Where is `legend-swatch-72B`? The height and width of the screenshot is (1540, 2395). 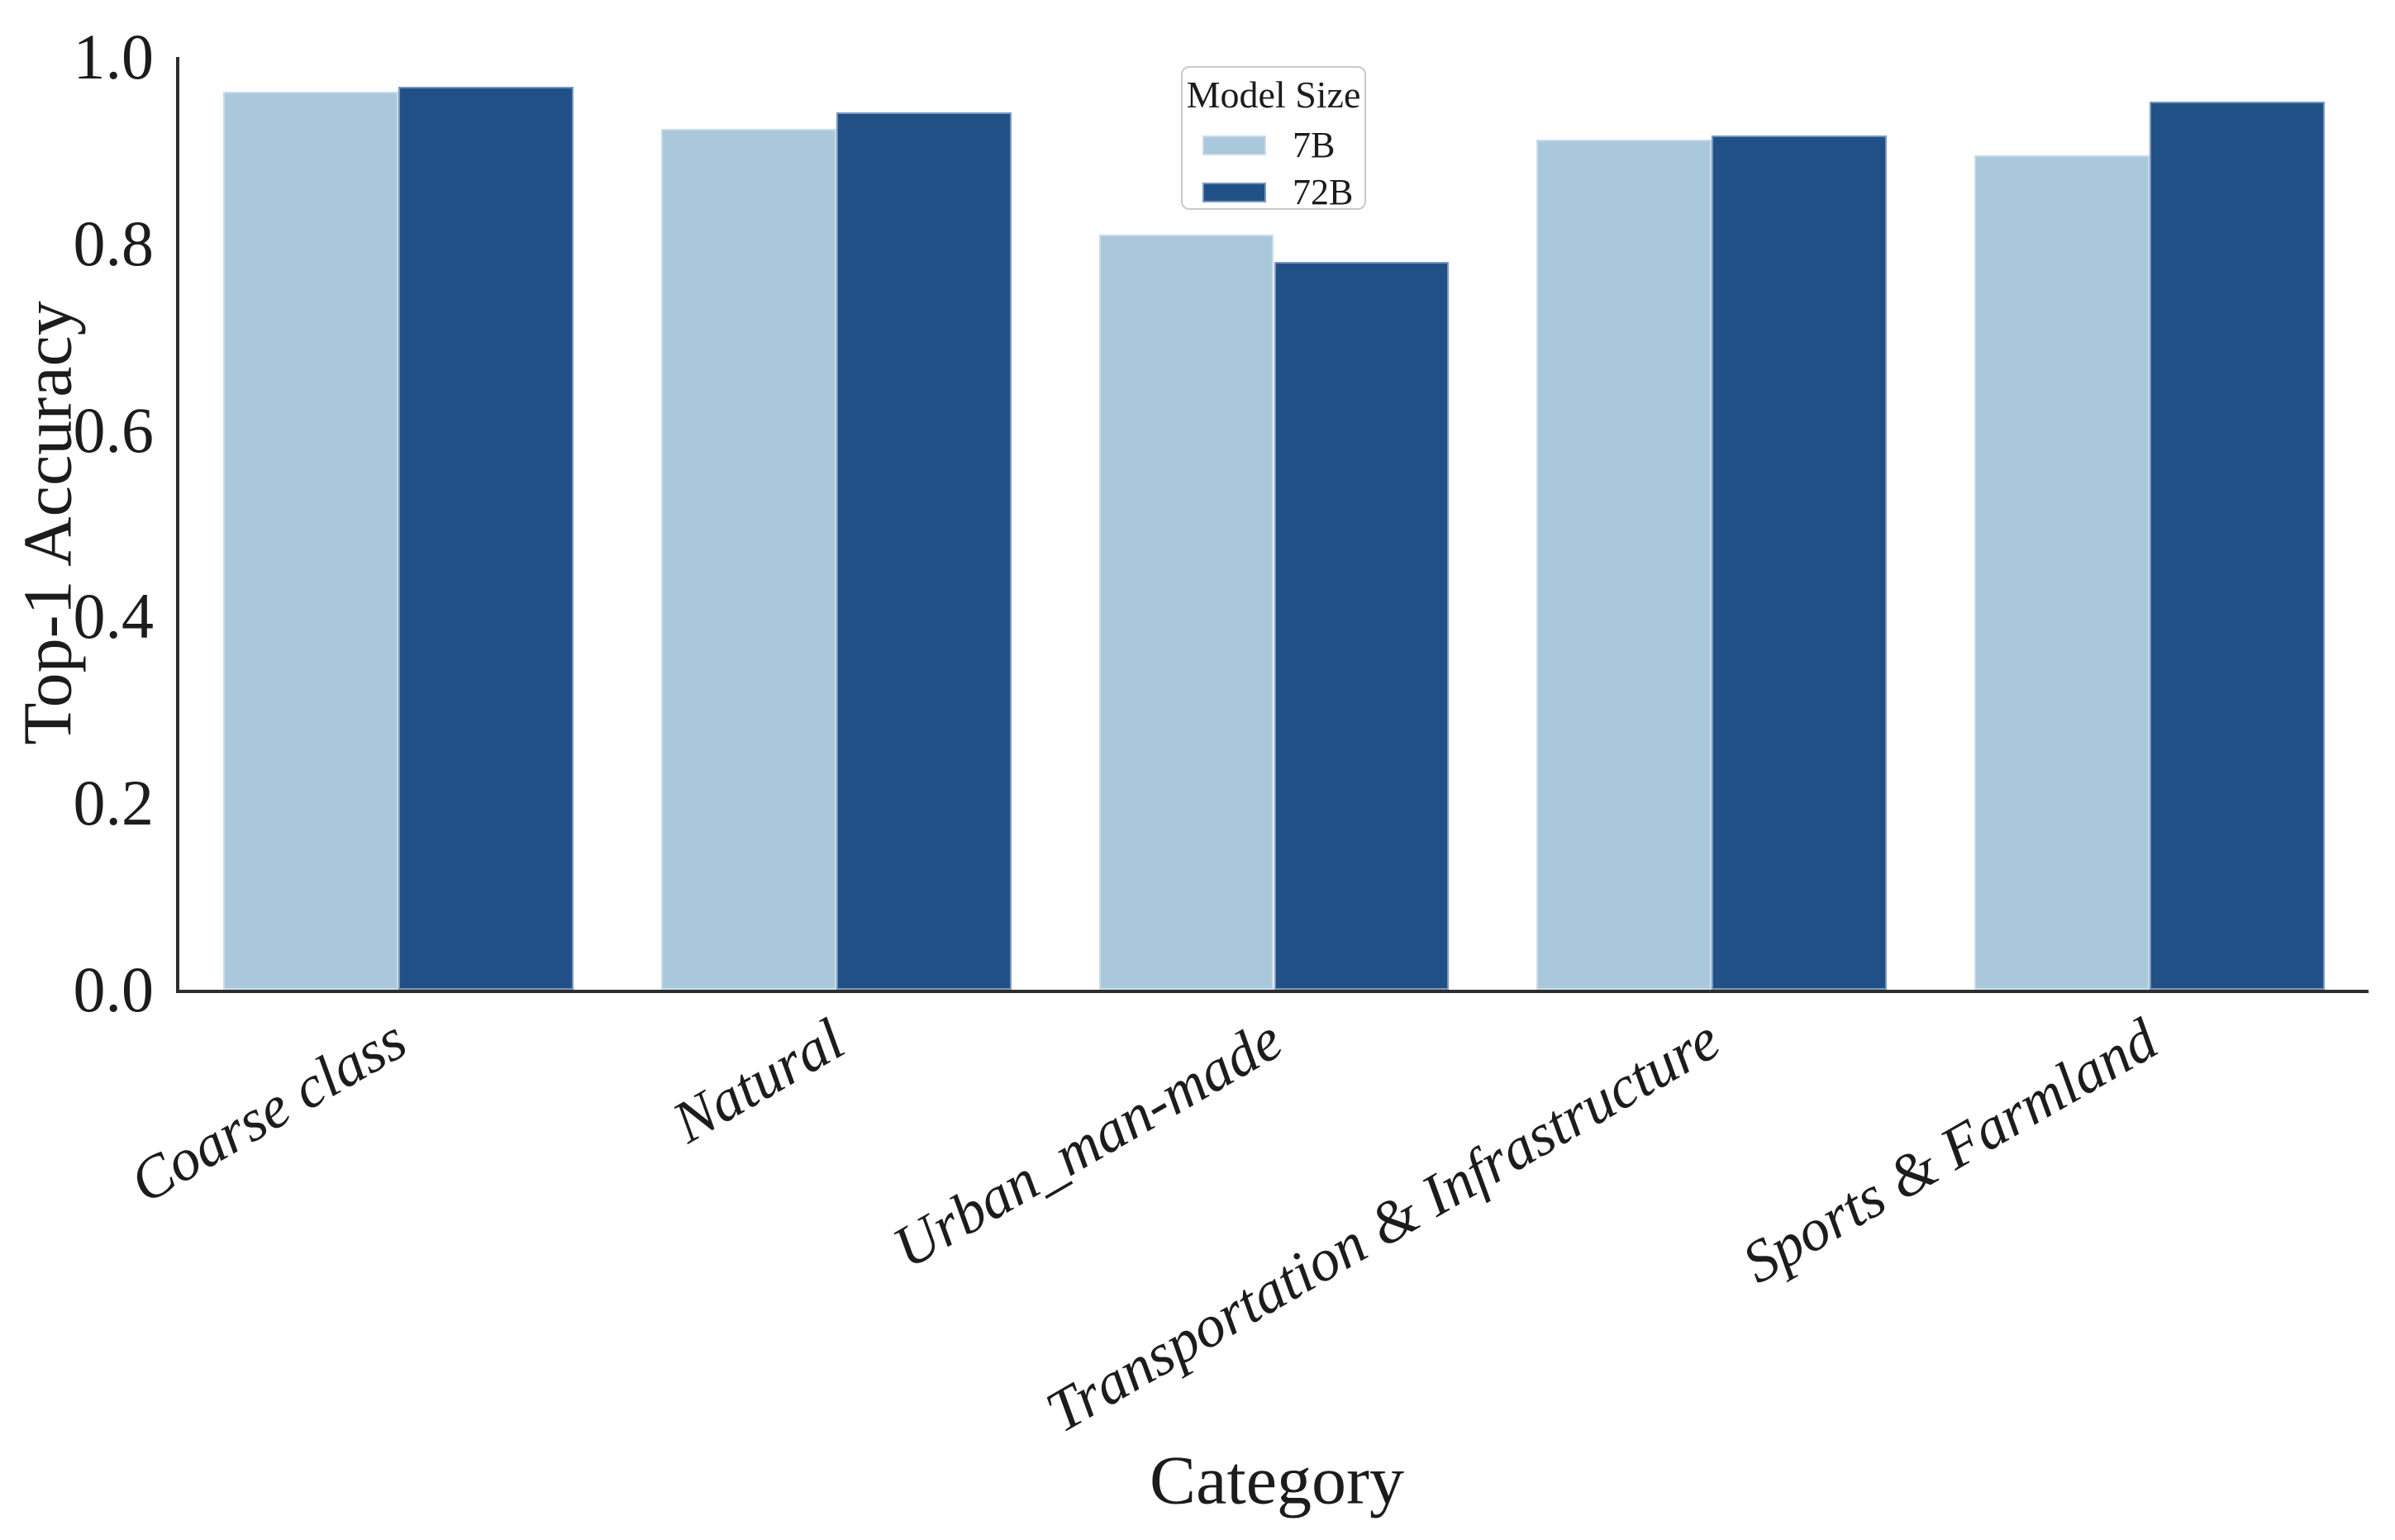
legend-swatch-72B is located at coordinates (1234, 192).